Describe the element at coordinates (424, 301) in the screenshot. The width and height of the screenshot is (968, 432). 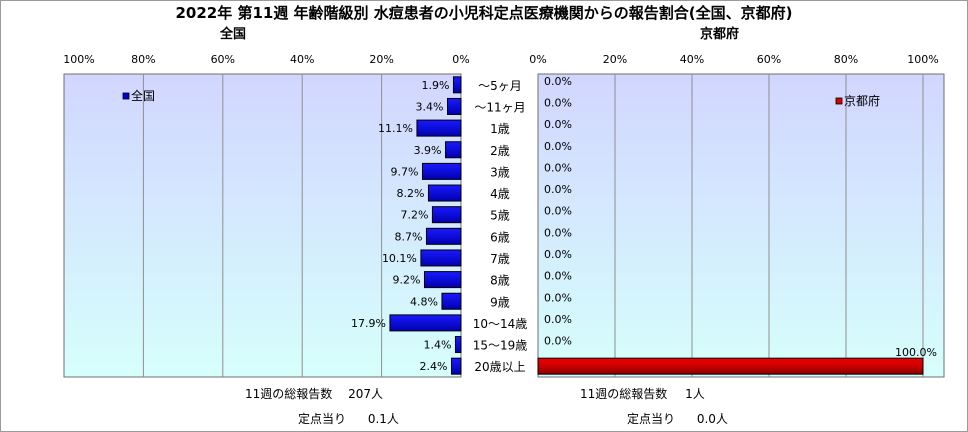
I see `national-value-label: 4.8%` at that location.